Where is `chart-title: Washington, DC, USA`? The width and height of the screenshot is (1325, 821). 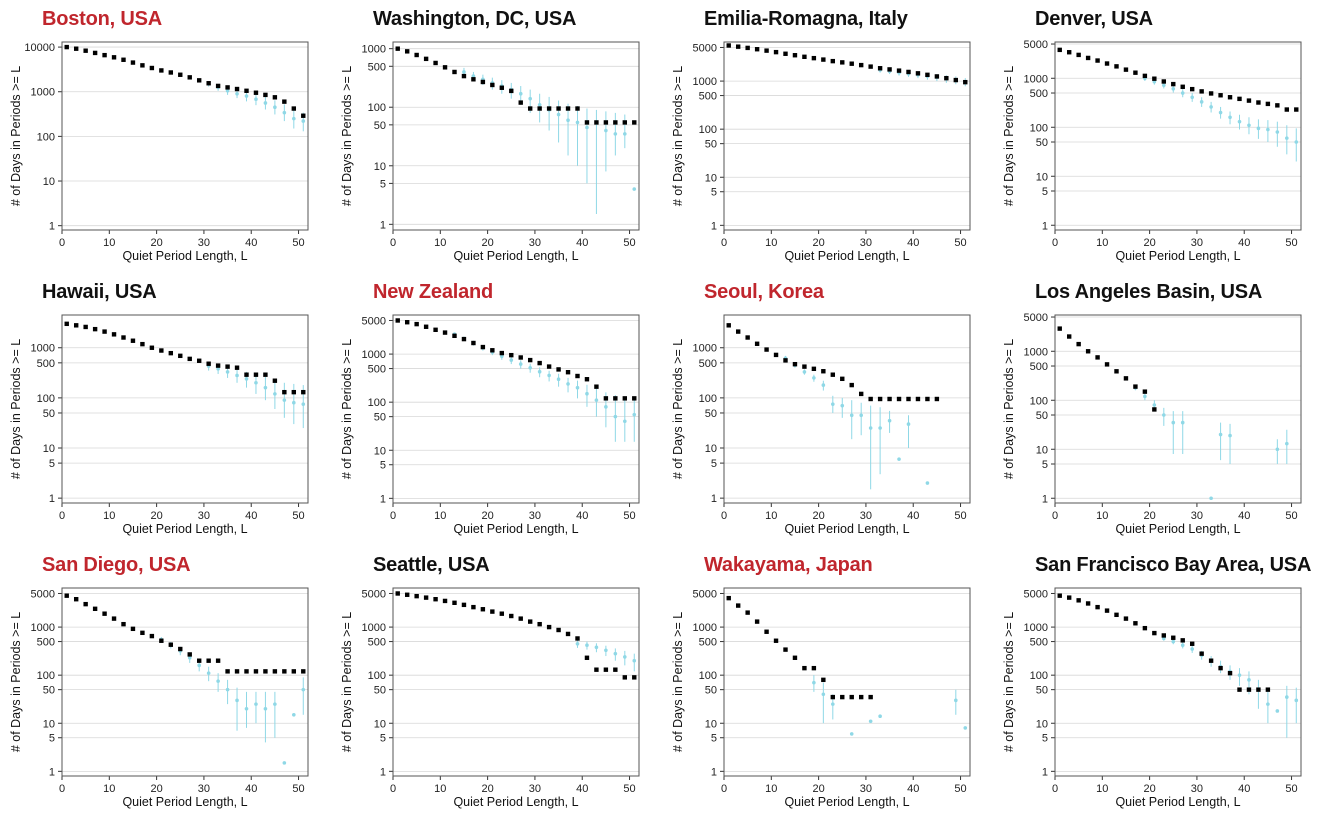
chart-title: Washington, DC, USA is located at coordinates (475, 19).